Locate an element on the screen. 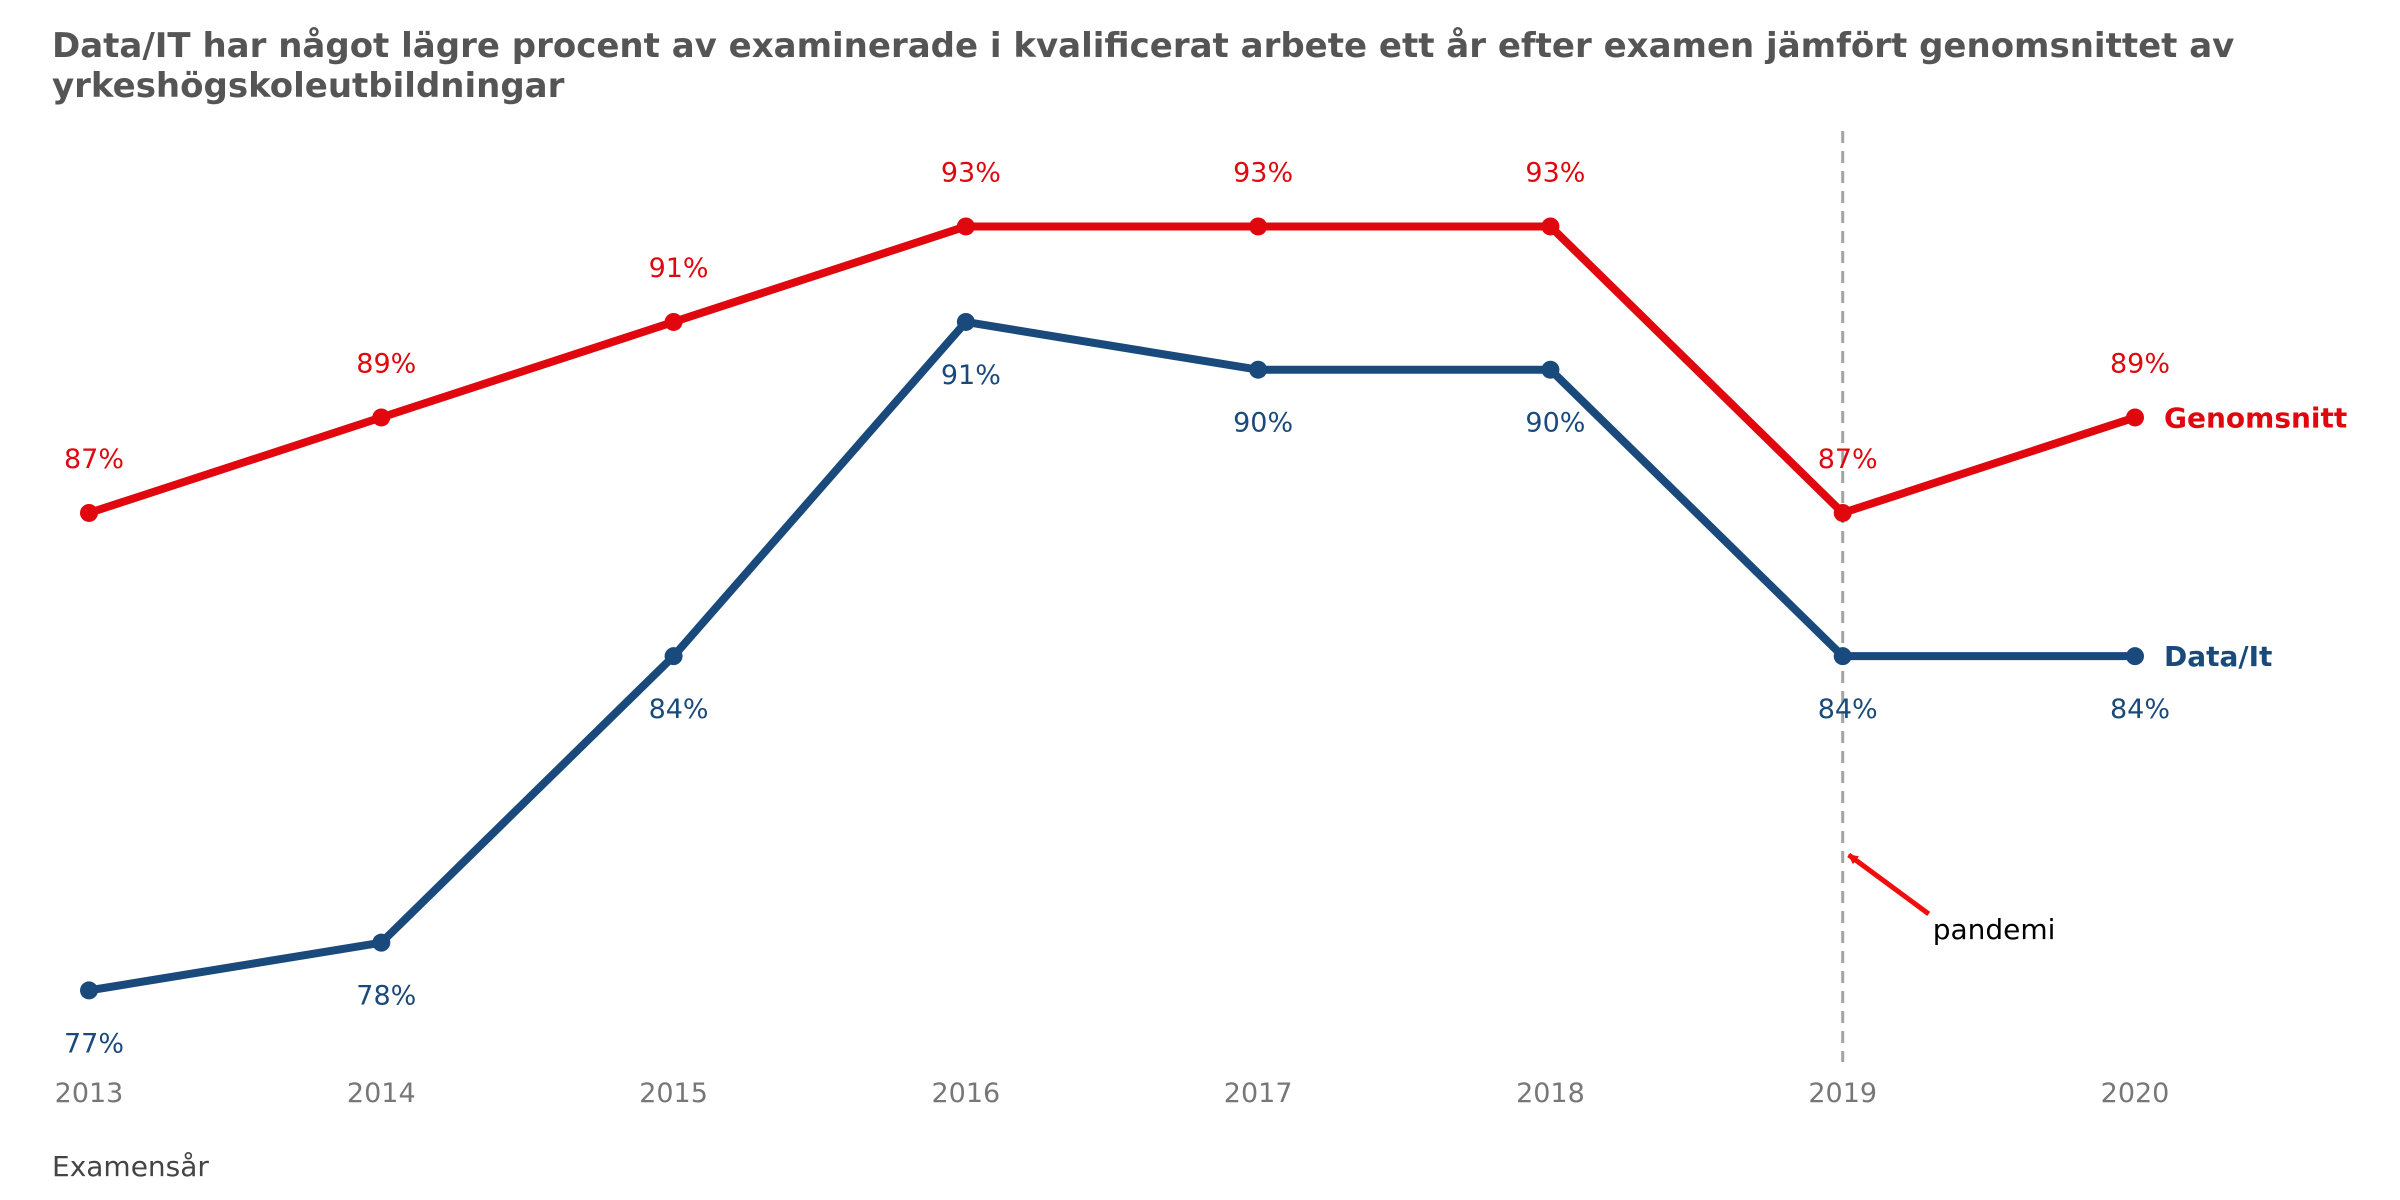  data-label-data-it-2019: 84% is located at coordinates (1848, 709).